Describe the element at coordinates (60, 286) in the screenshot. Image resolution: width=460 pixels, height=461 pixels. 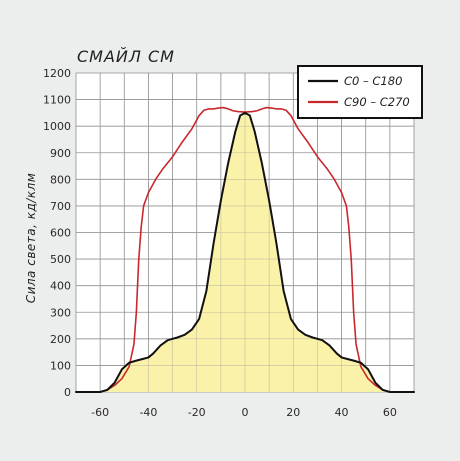
I see `y-tick-label: 400` at that location.